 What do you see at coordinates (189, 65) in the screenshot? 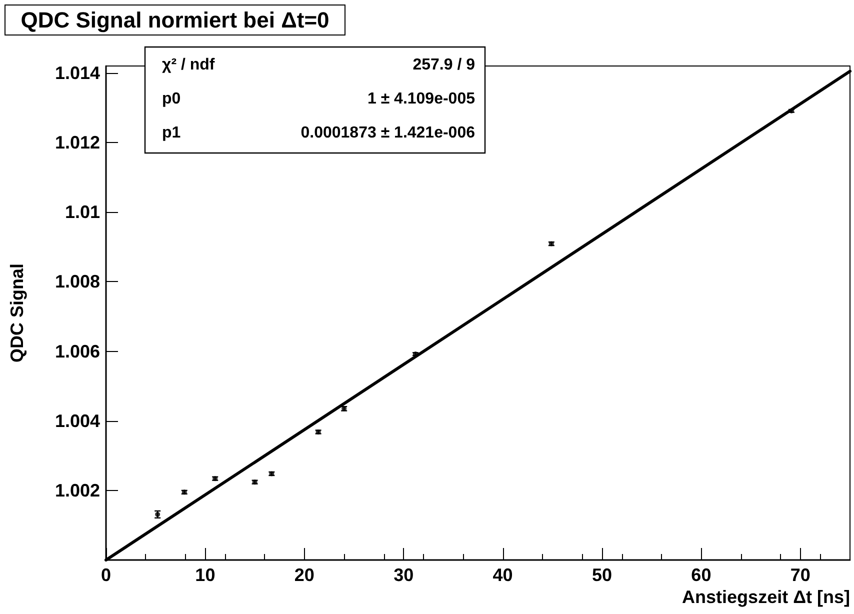
I see `annotation: χ² / ndf` at bounding box center [189, 65].